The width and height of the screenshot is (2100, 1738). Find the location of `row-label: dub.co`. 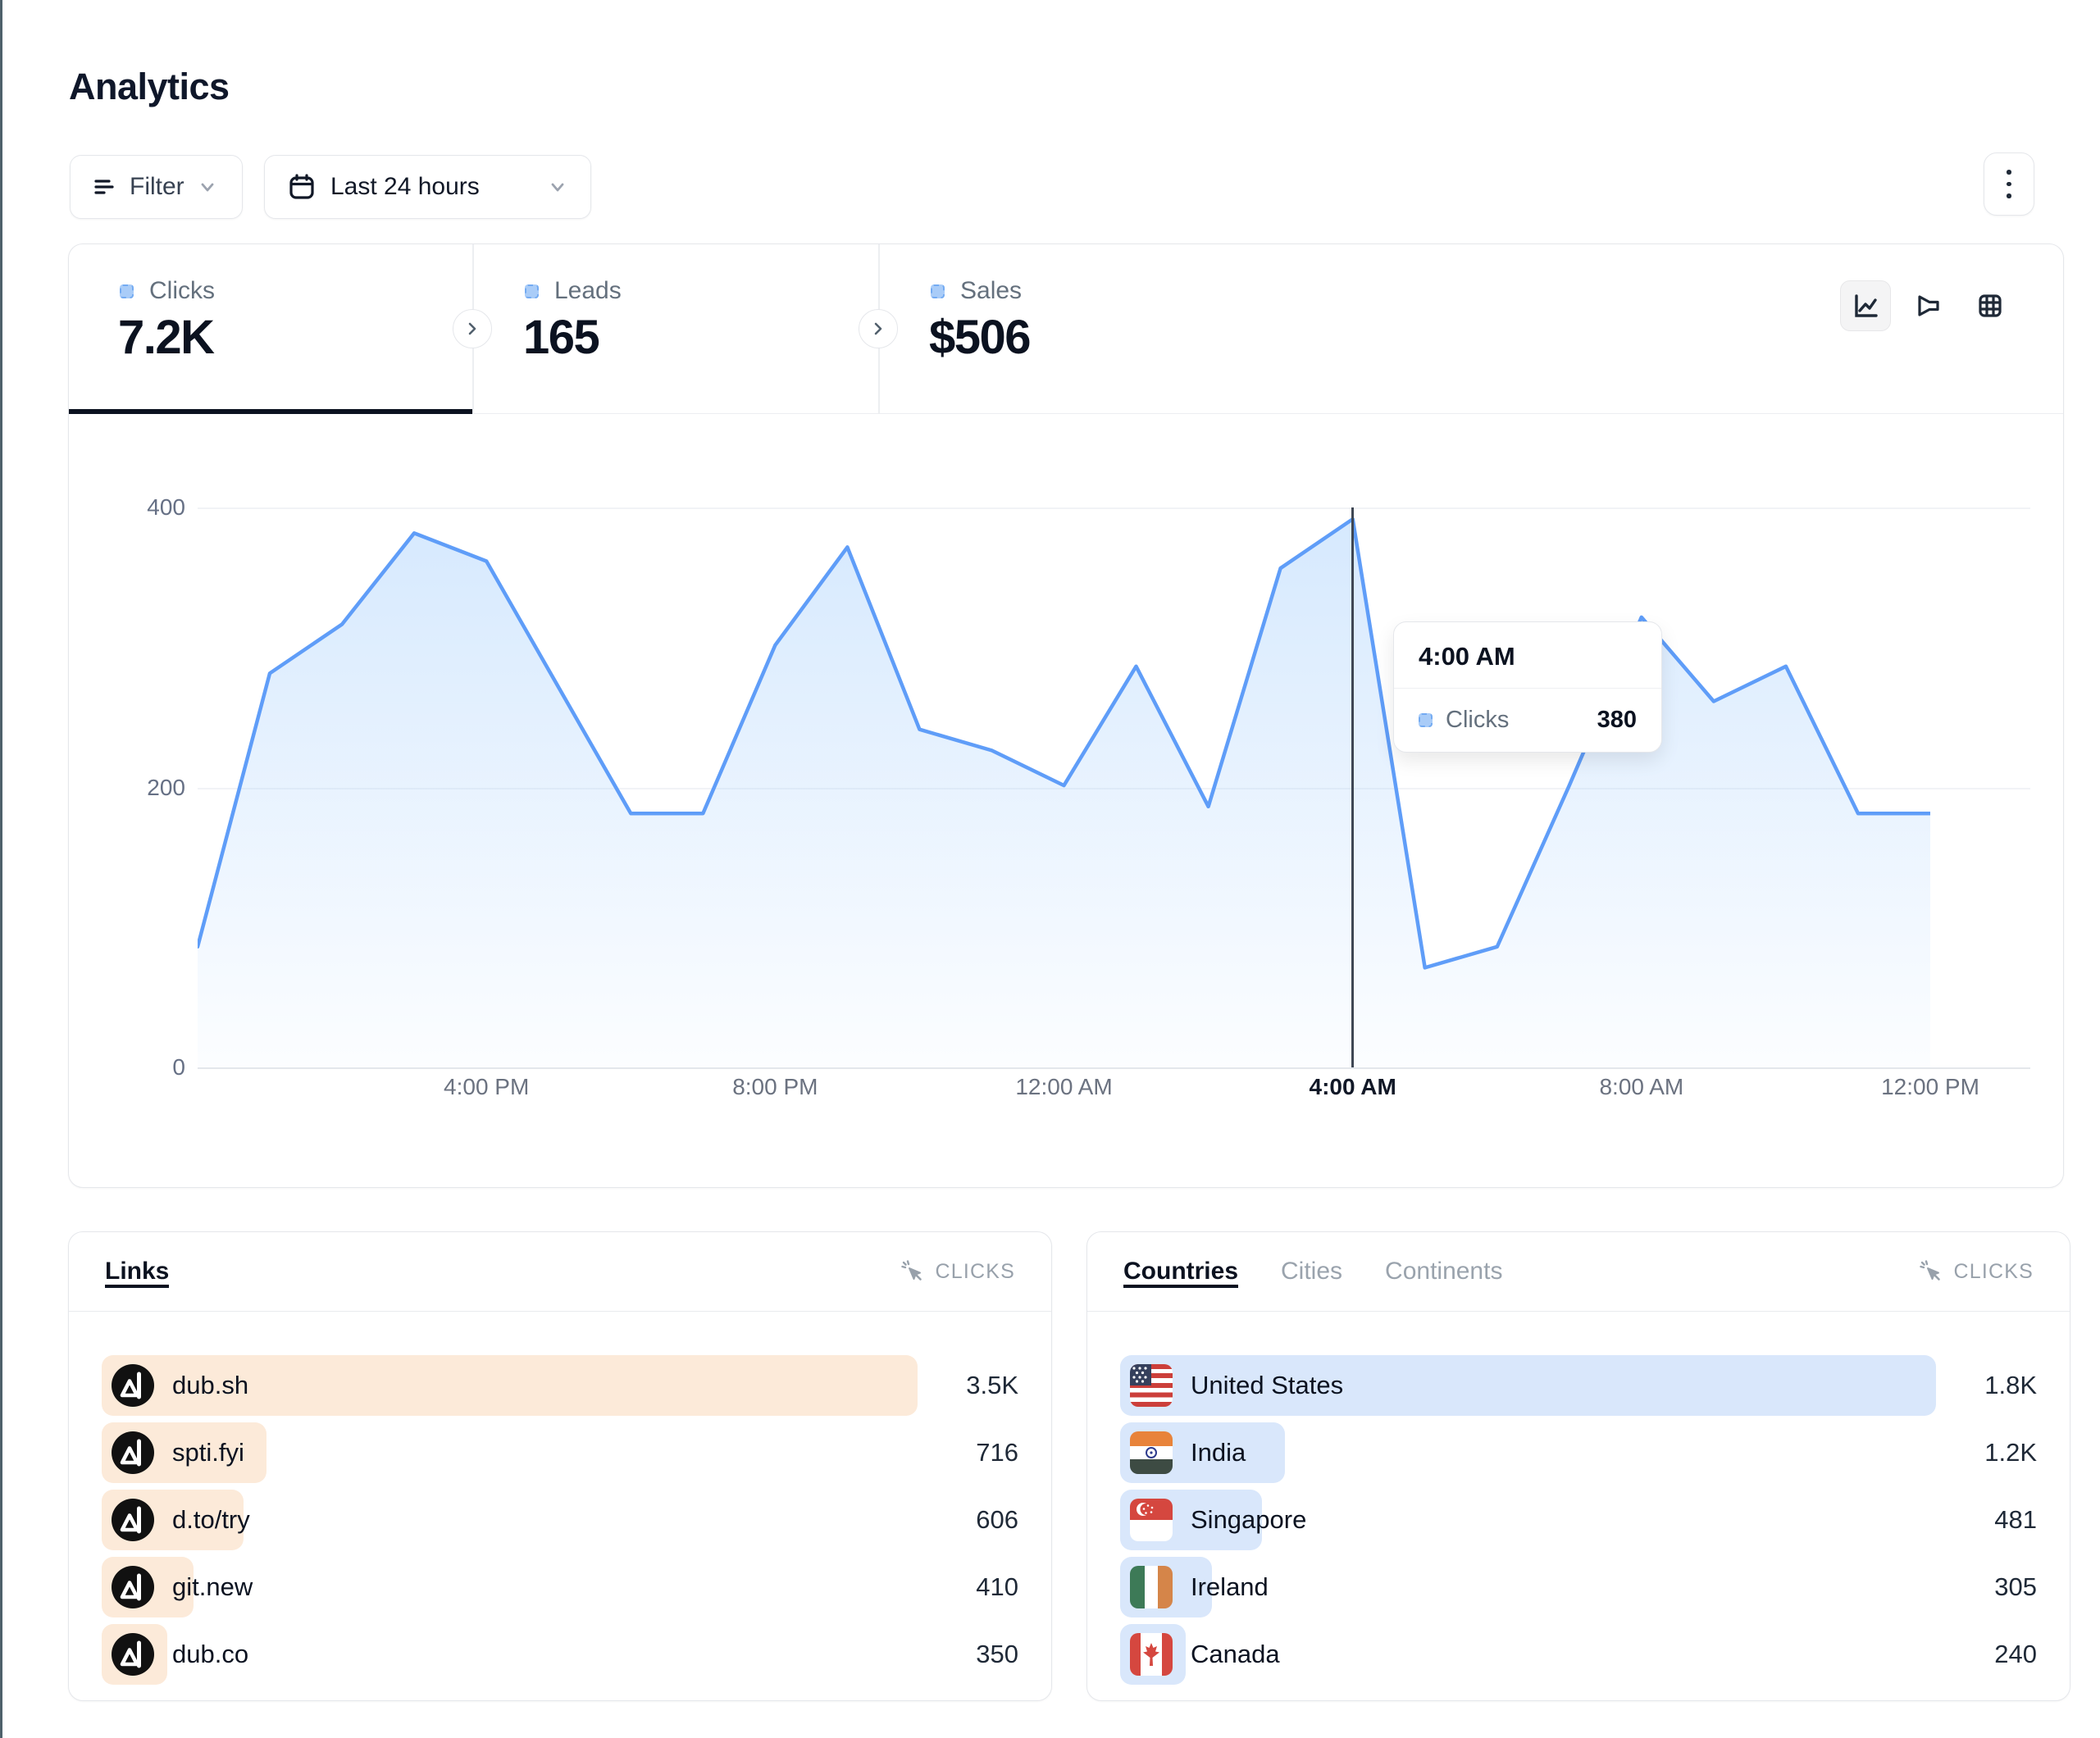

row-label: dub.co is located at coordinates (210, 1654).